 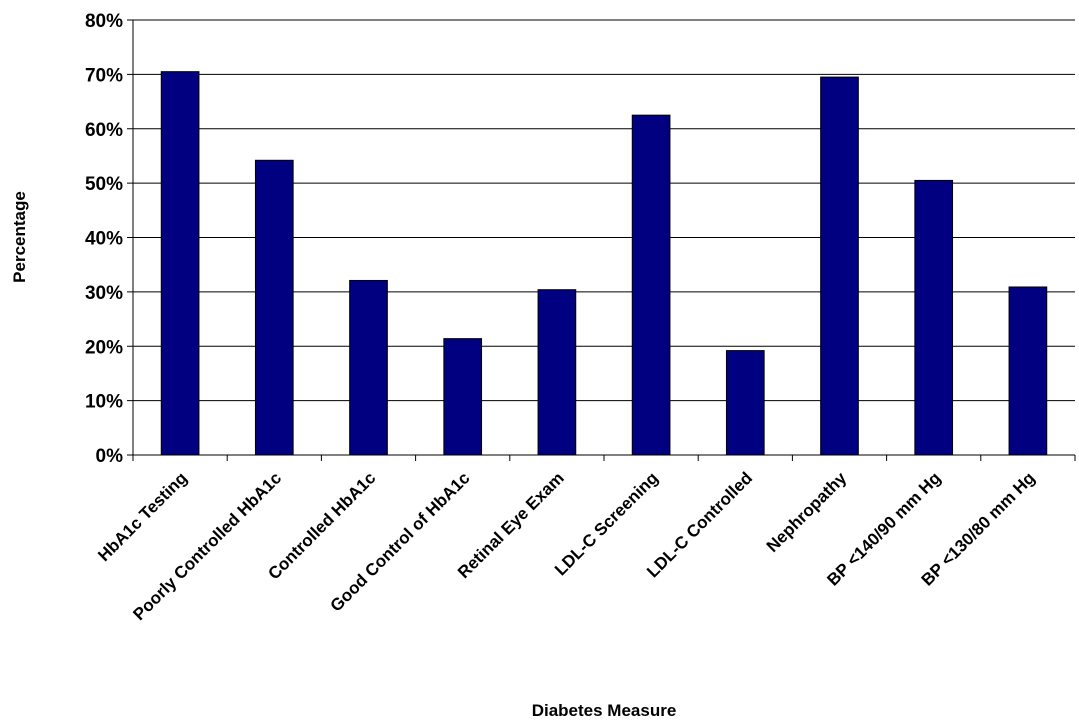 What do you see at coordinates (19, 237) in the screenshot?
I see `y-axis-title: Percentage` at bounding box center [19, 237].